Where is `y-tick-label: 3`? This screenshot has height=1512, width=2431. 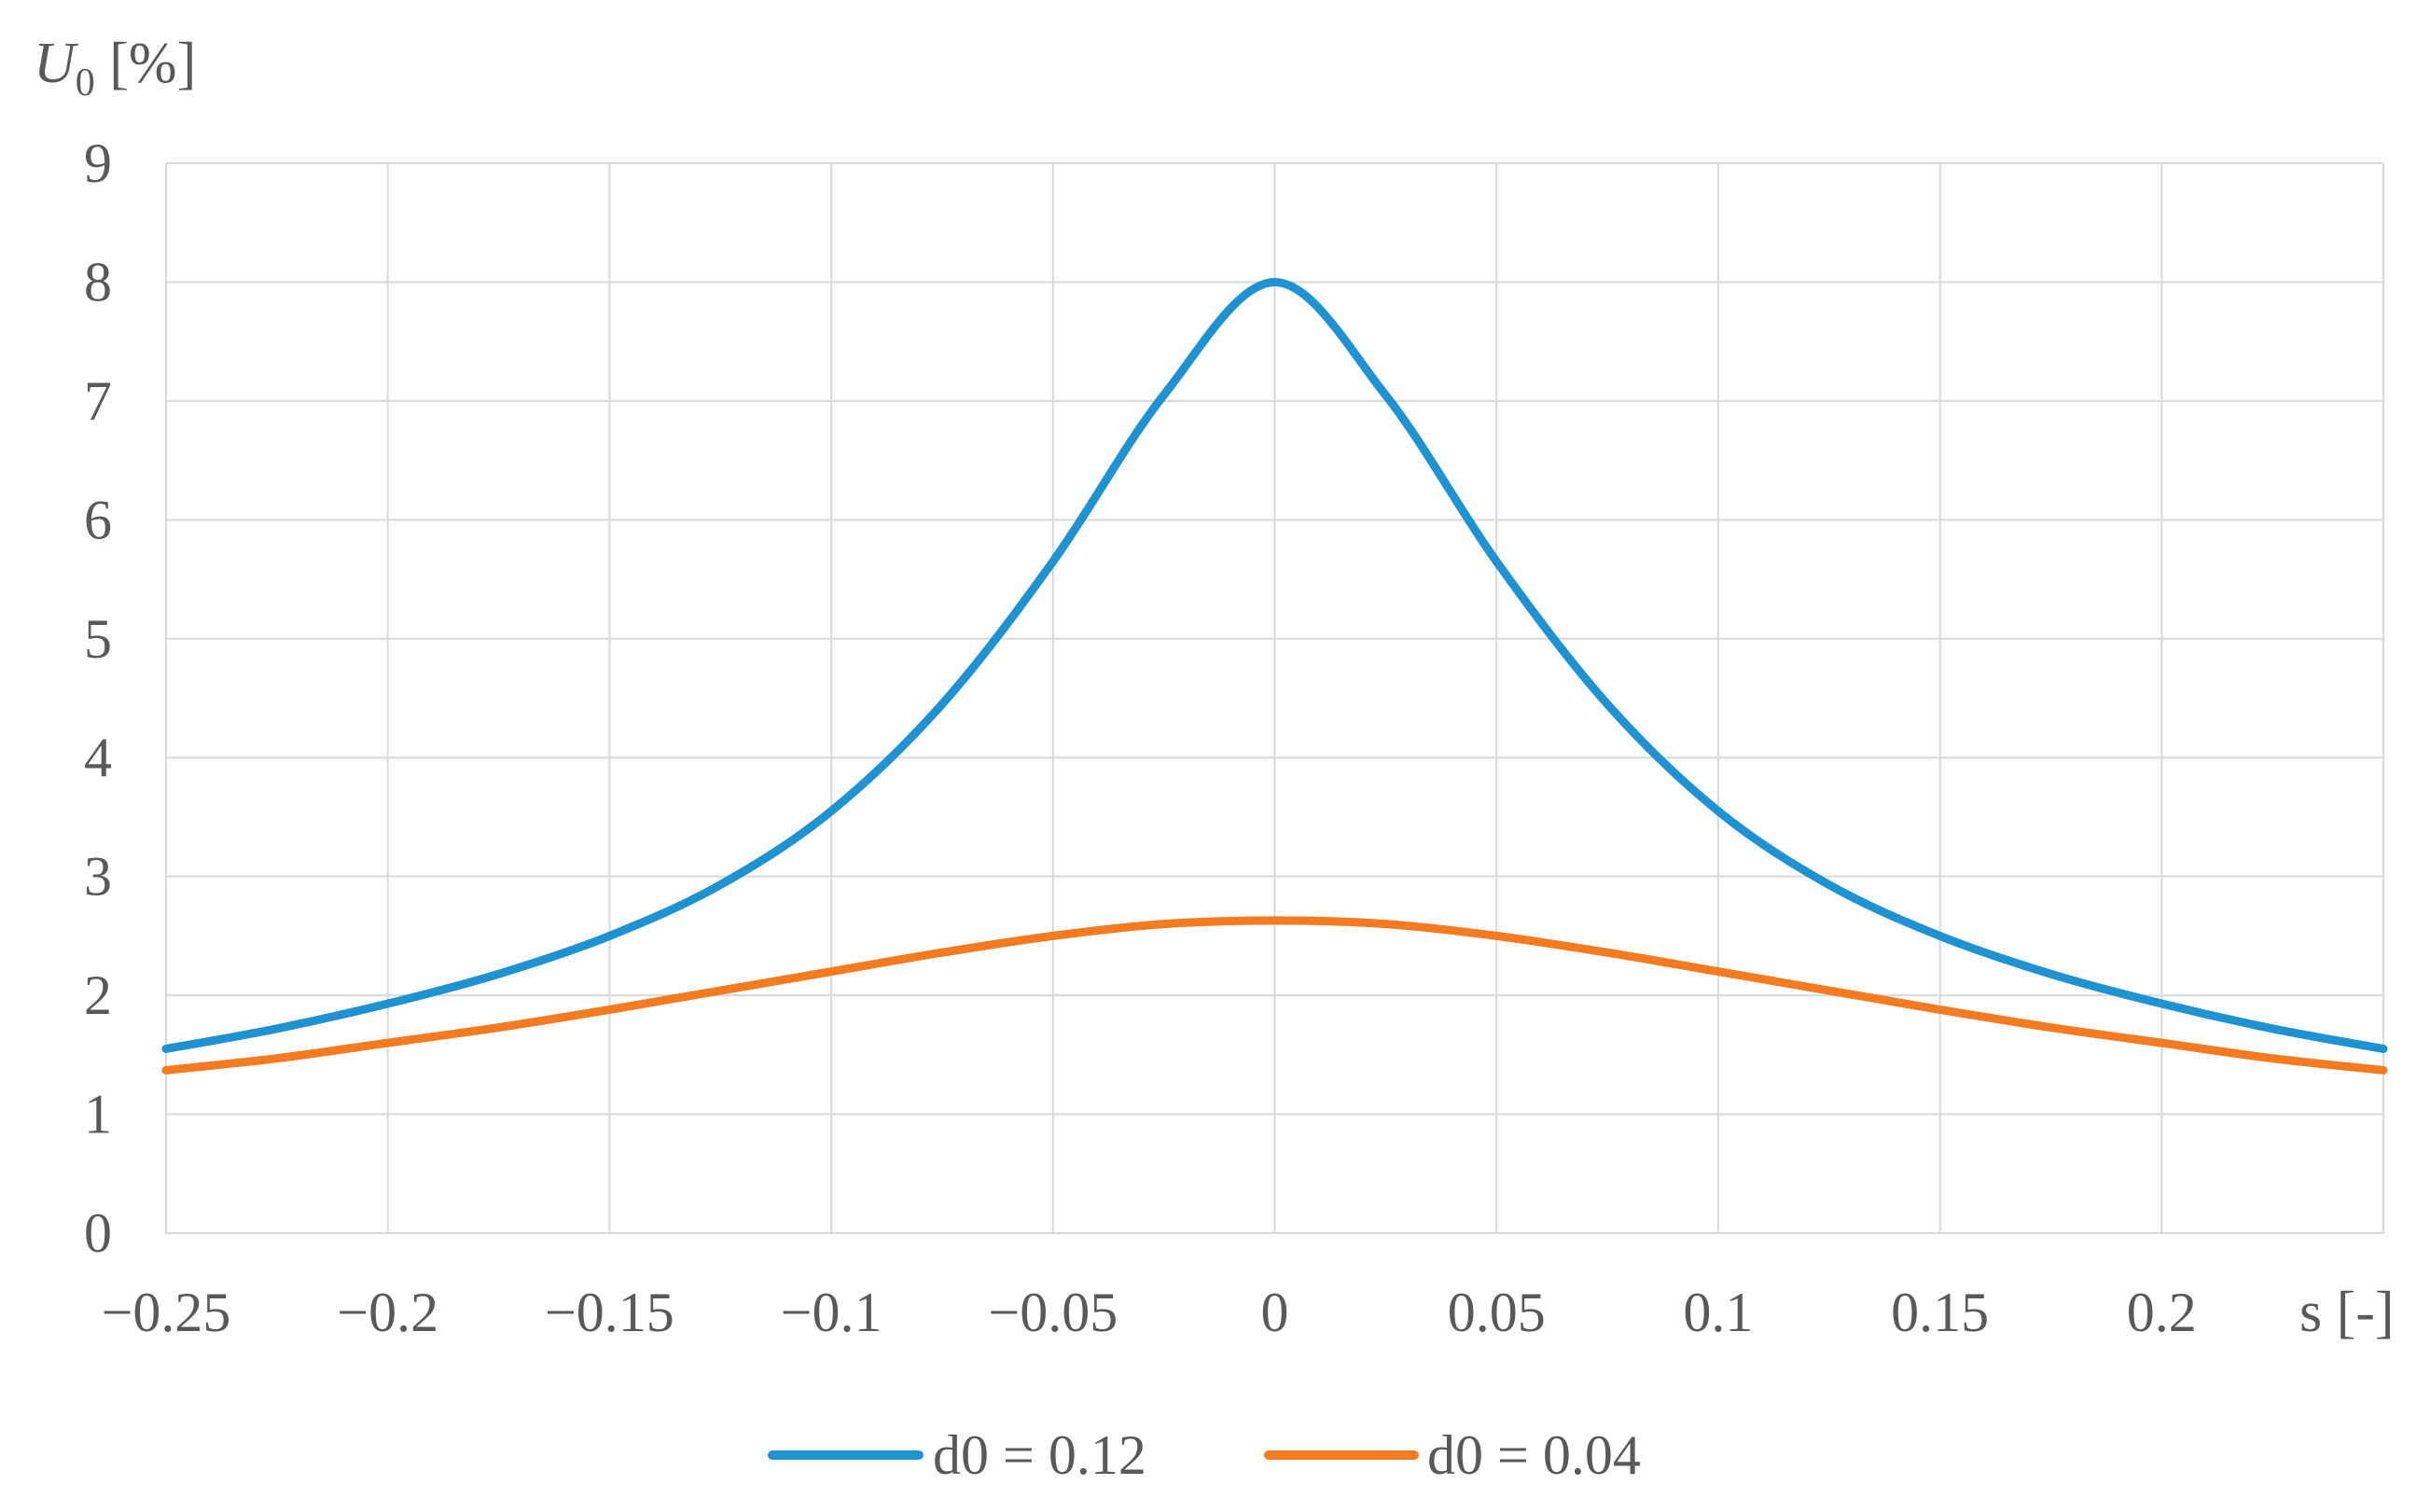
y-tick-label: 3 is located at coordinates (98, 877).